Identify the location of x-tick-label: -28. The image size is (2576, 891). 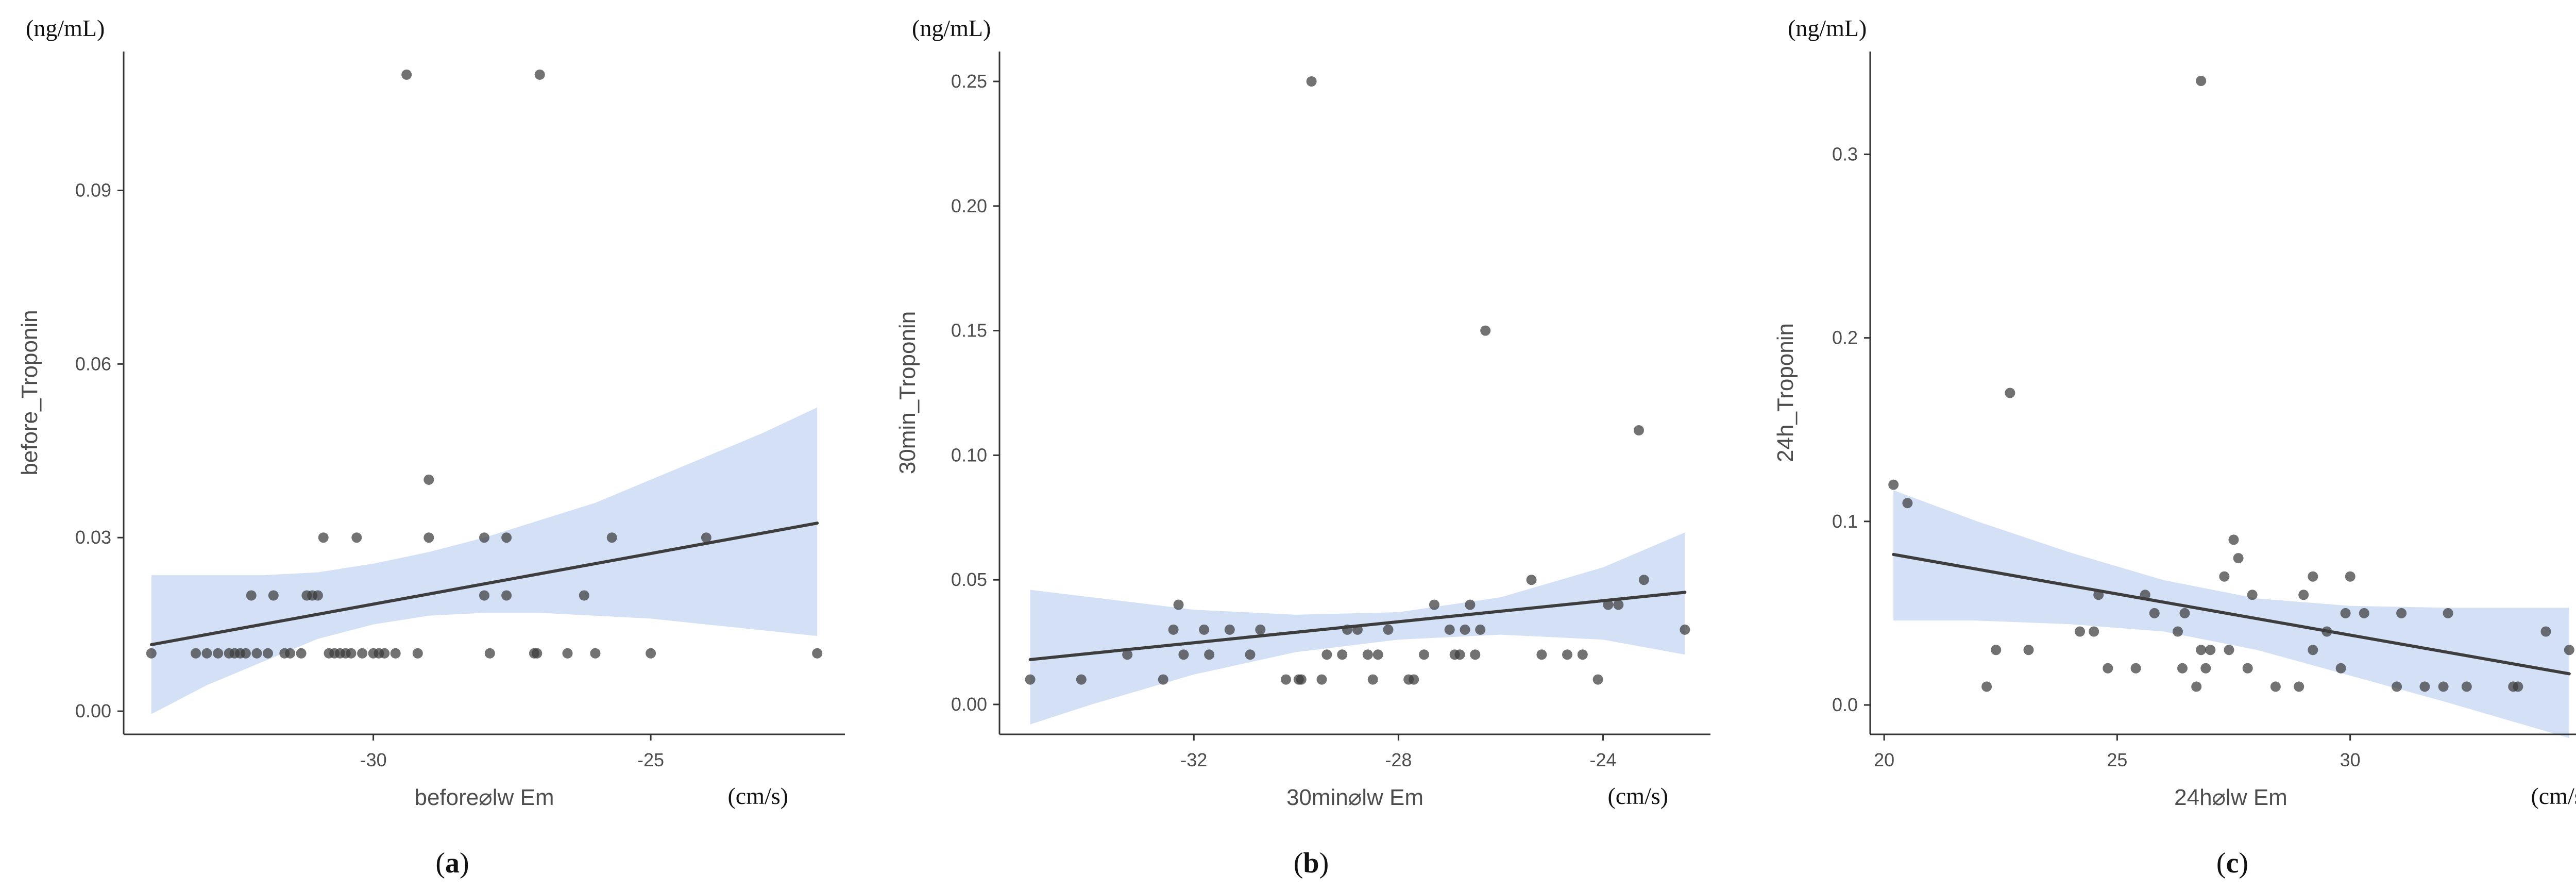
(1398, 759).